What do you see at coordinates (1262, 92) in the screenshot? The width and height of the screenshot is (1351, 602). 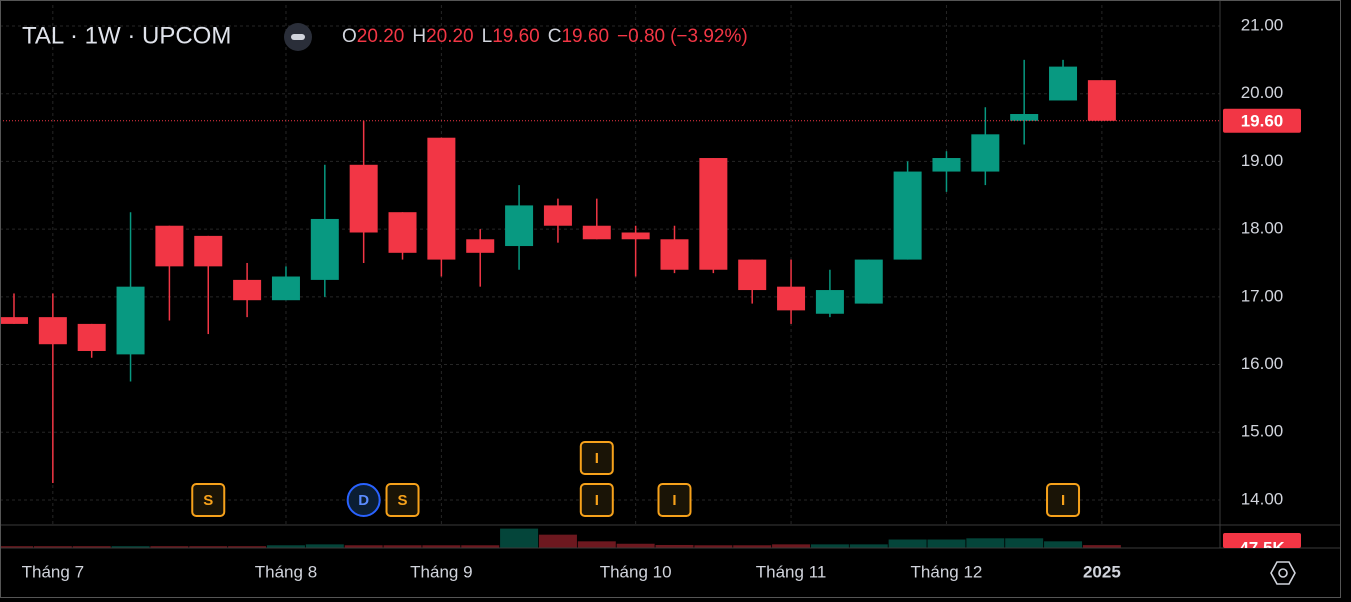 I see `y-tick-label: 20.00` at bounding box center [1262, 92].